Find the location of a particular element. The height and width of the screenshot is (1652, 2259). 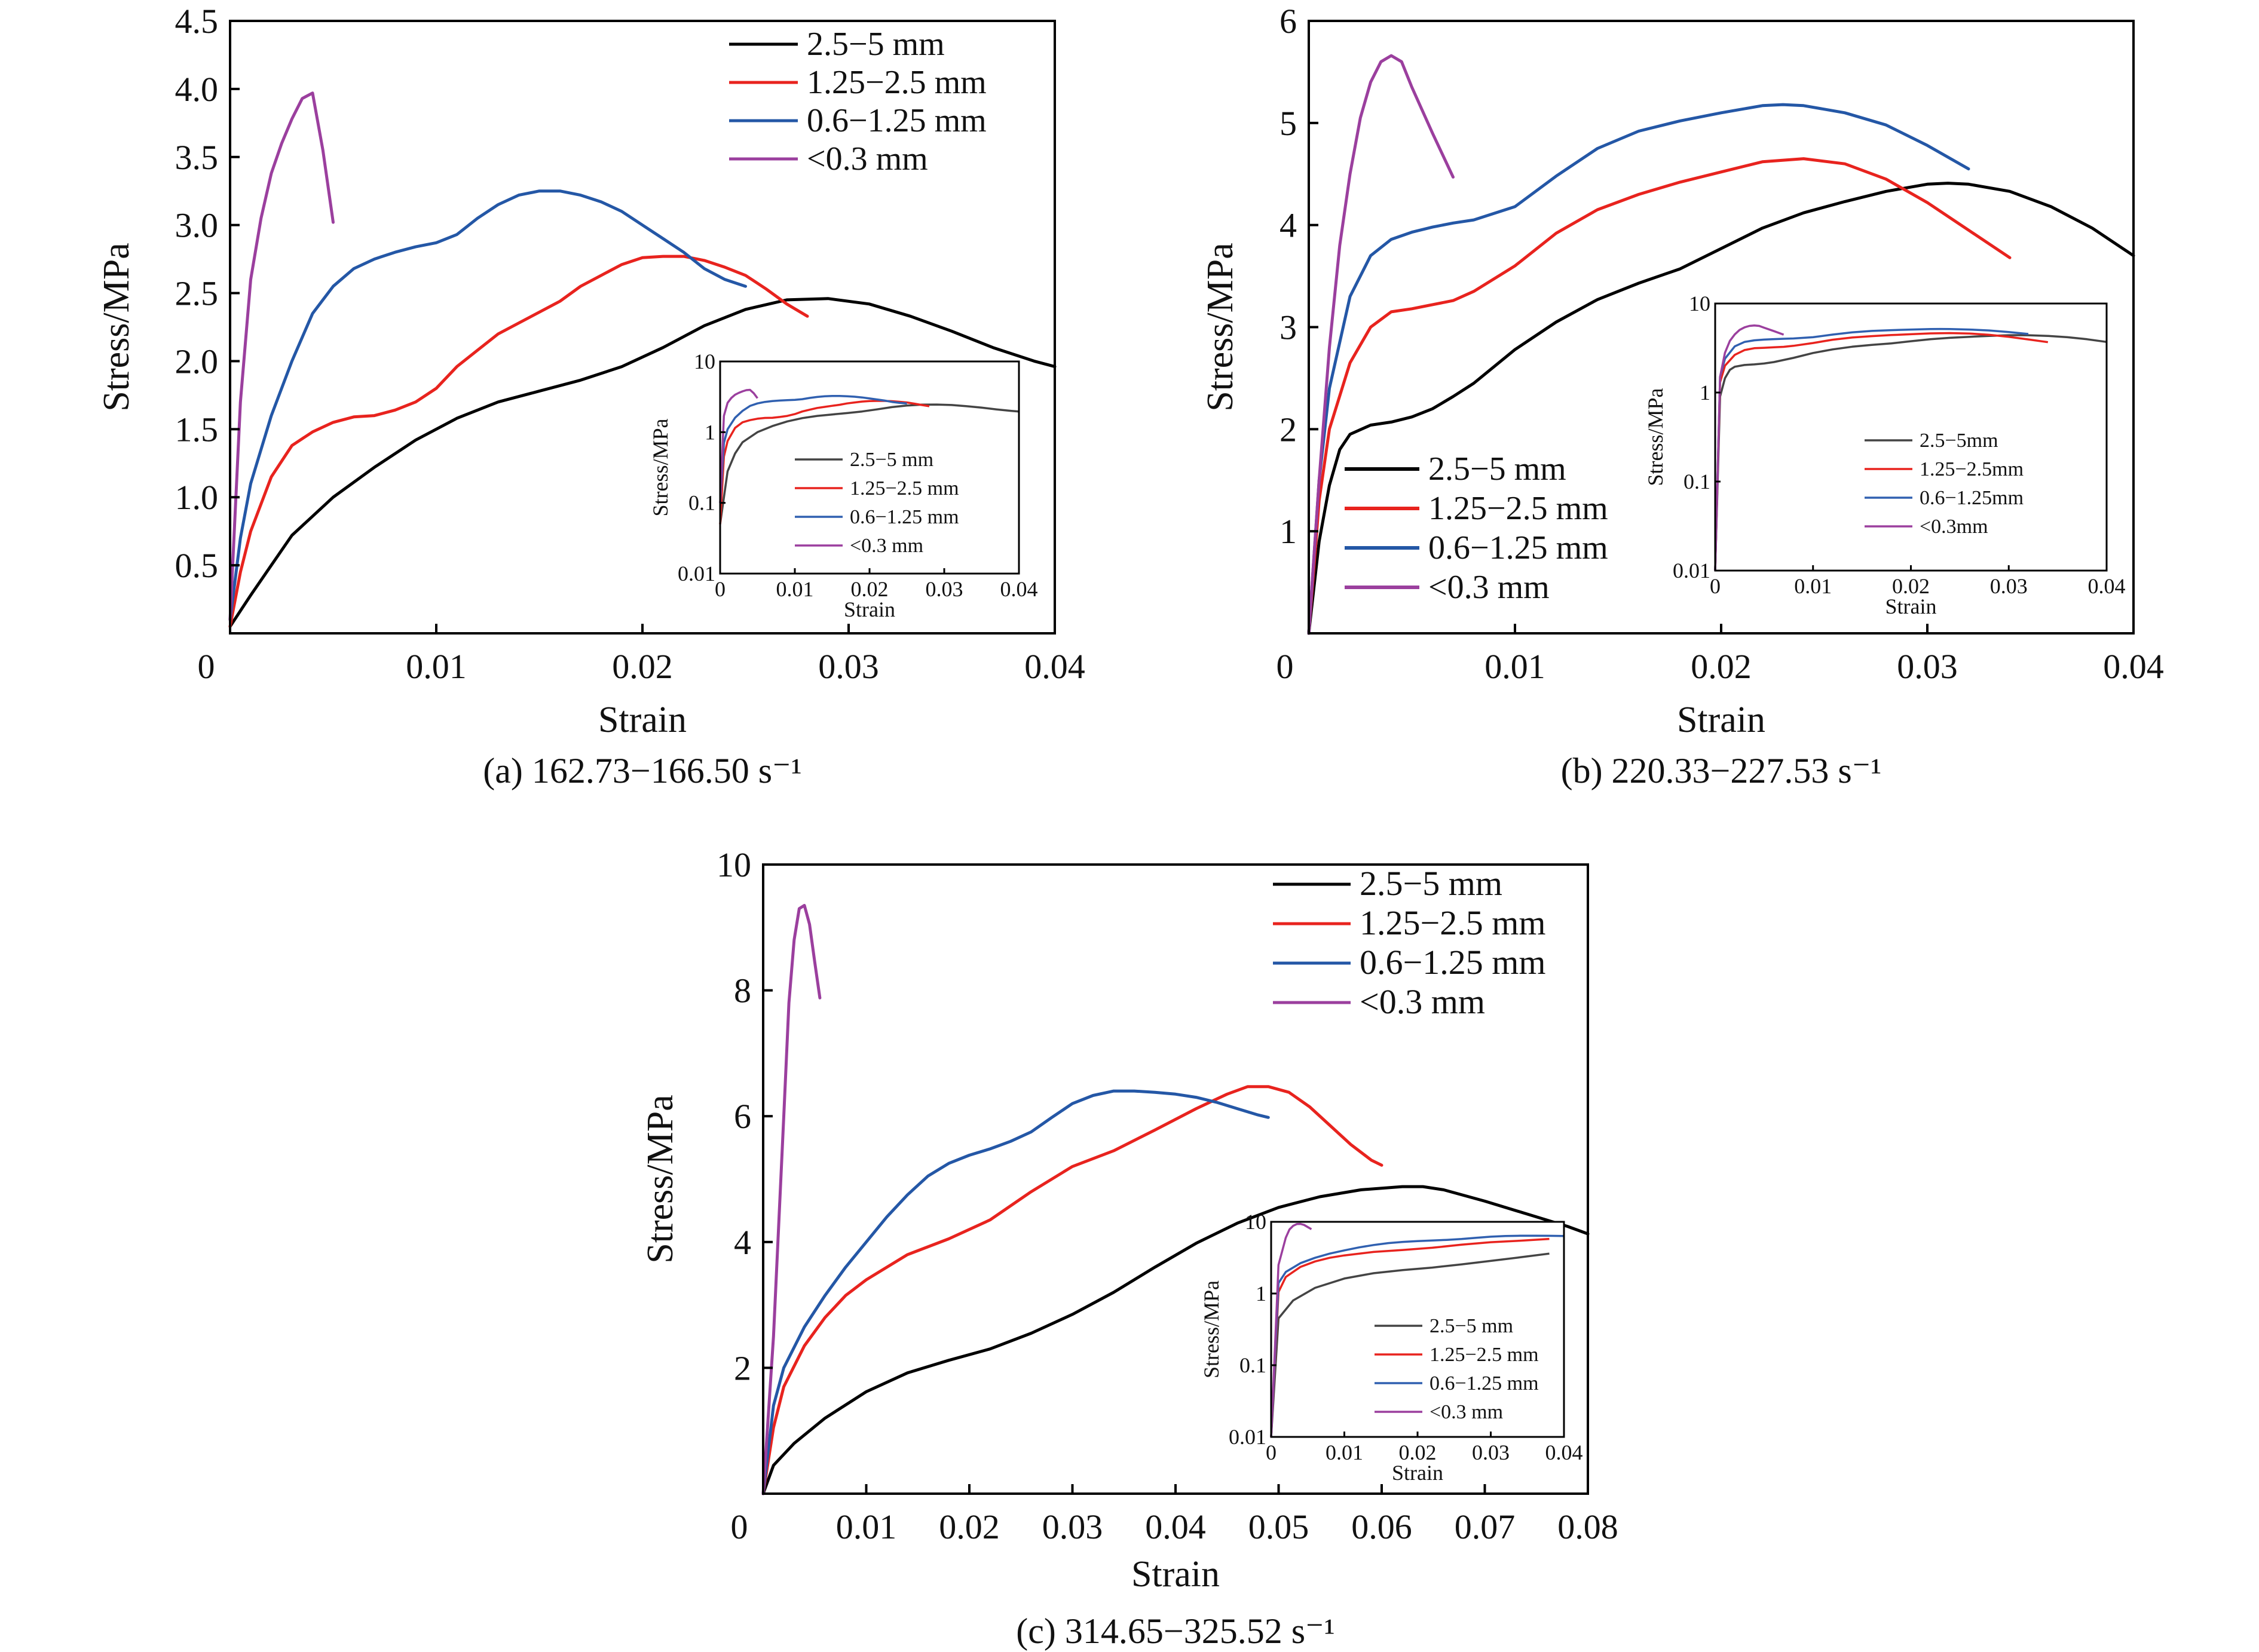

chart-caption: (c) 314.65−325.52 s⁻¹ is located at coordinates (1175, 1631).